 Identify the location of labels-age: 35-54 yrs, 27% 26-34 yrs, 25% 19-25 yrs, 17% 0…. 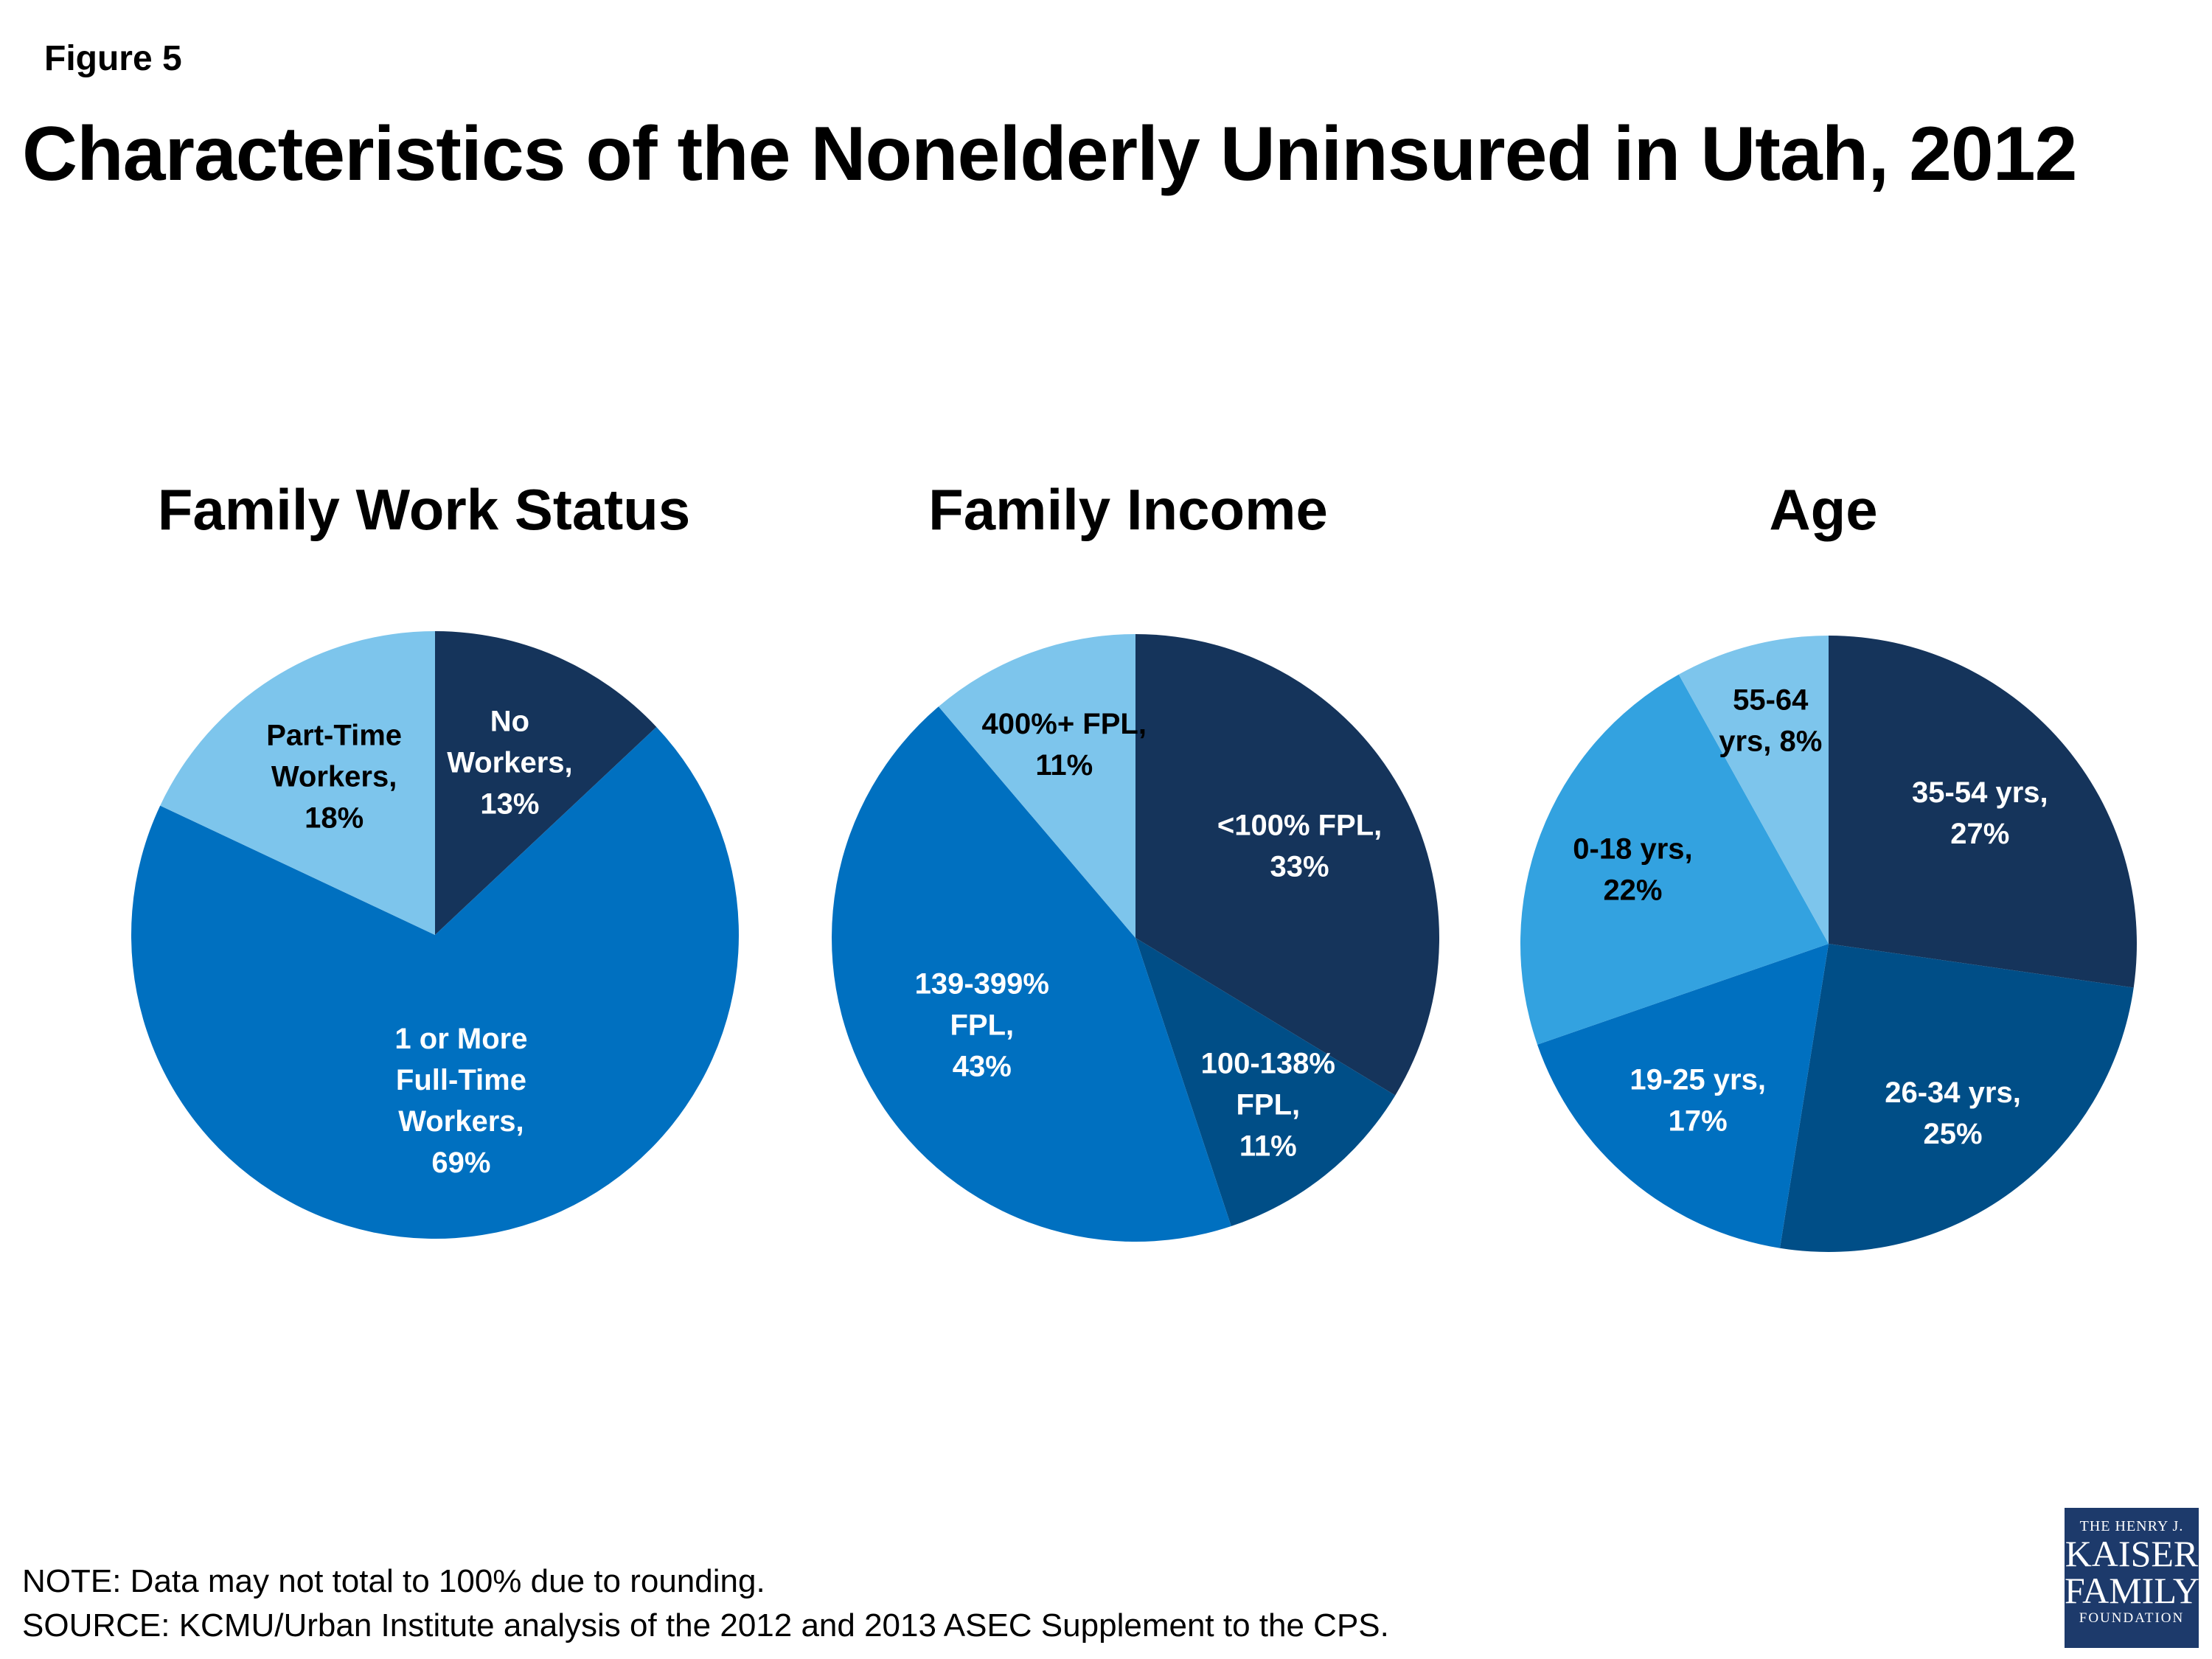
(1810, 917).